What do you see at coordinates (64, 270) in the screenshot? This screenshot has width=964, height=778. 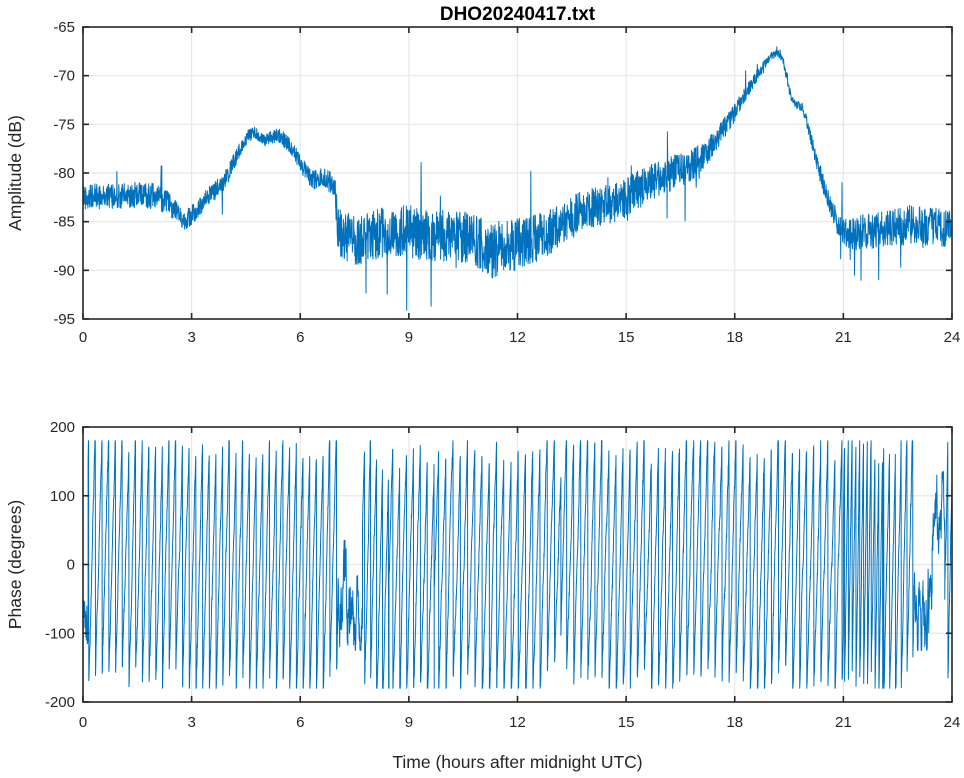 I see `y-tick-label: -90` at bounding box center [64, 270].